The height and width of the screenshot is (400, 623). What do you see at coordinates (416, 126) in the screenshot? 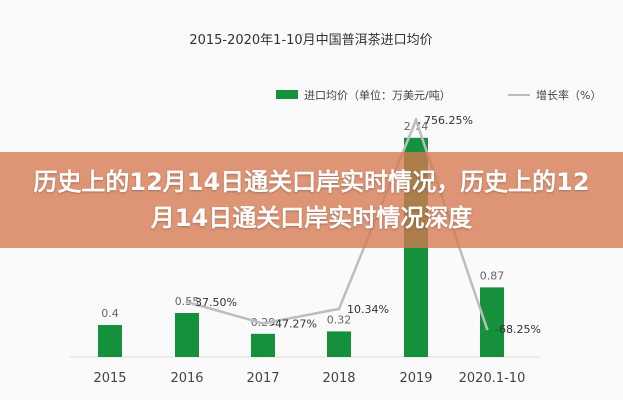
I see `bar-label-2019: 2.74` at bounding box center [416, 126].